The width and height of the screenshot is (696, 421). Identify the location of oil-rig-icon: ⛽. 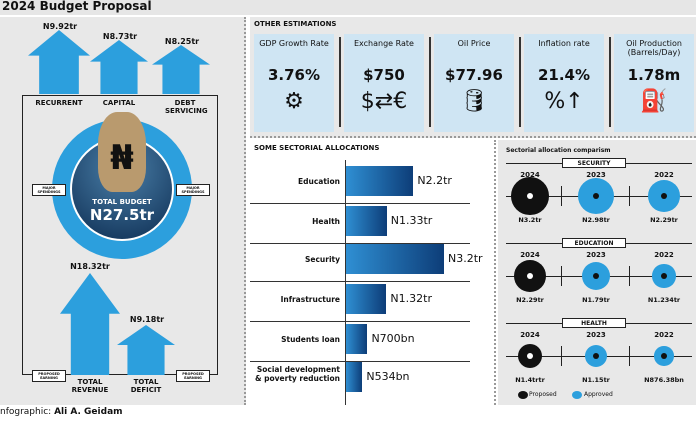
(654, 101).